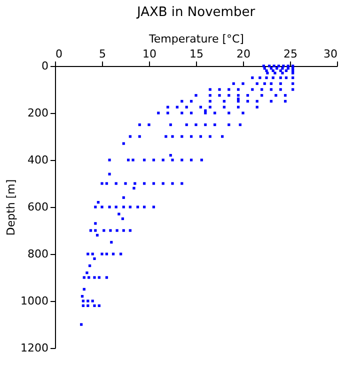  What do you see at coordinates (331, 54) in the screenshot?
I see `x-tick-label: 30` at bounding box center [331, 54].